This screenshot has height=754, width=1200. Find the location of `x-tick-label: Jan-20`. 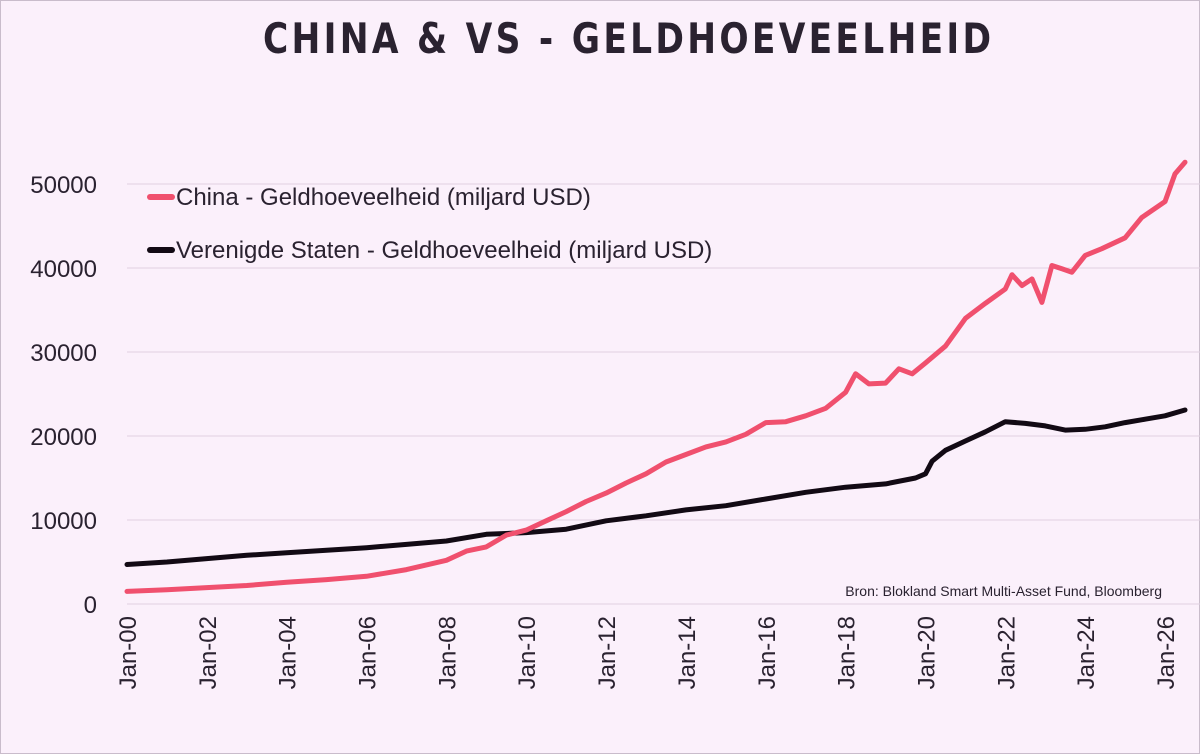

x-tick-label: Jan-20 is located at coordinates (926, 652).